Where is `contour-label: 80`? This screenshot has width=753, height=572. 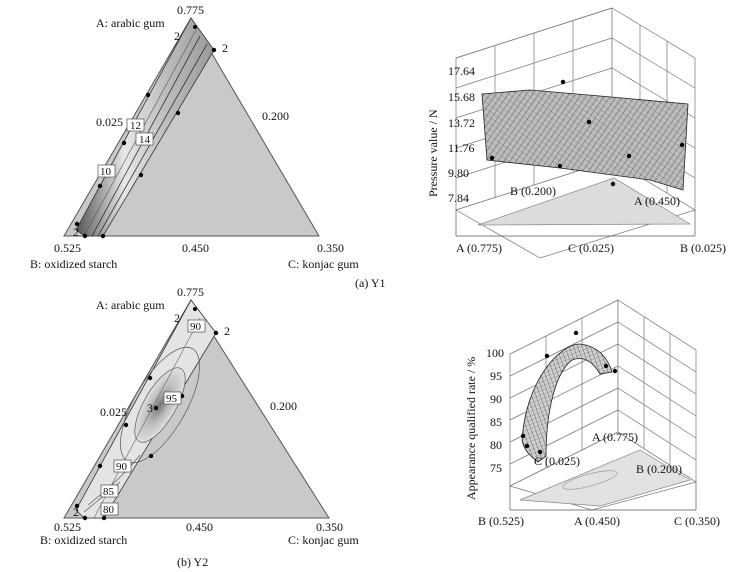
contour-label: 80 is located at coordinates (109, 510).